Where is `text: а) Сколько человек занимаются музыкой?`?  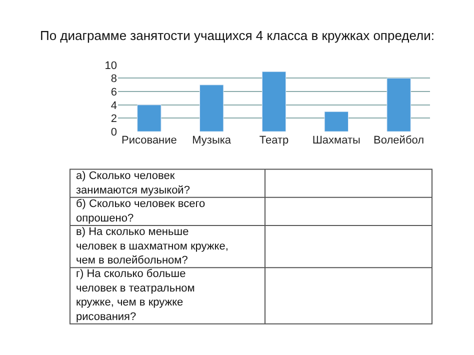
text: а) Сколько человек занимаются музыкой? is located at coordinates (133, 183).